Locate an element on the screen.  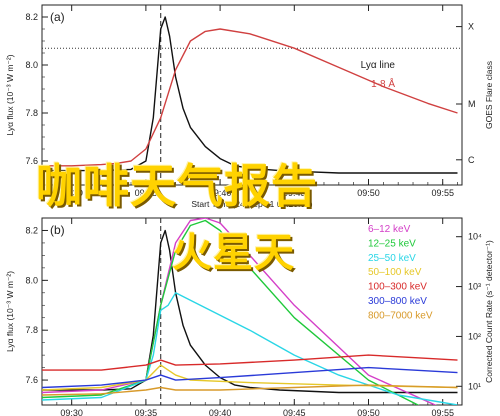
panel-label: (b) is located at coordinates (57, 230).